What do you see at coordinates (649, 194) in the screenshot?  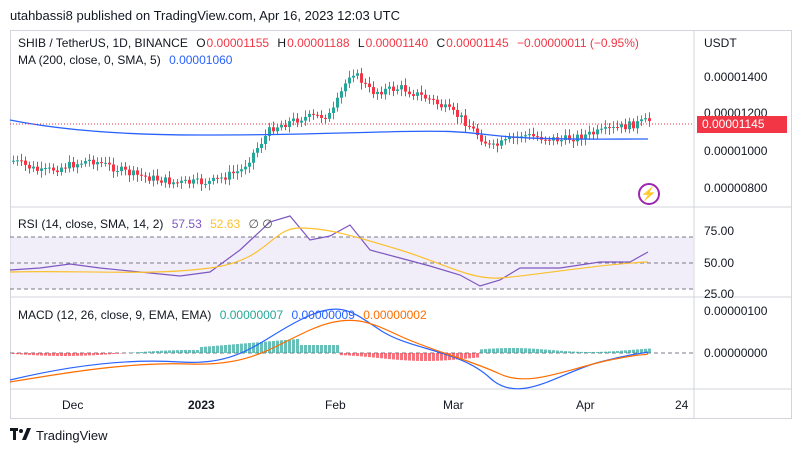 I see `lightning-bolt-icon: ⚡` at bounding box center [649, 194].